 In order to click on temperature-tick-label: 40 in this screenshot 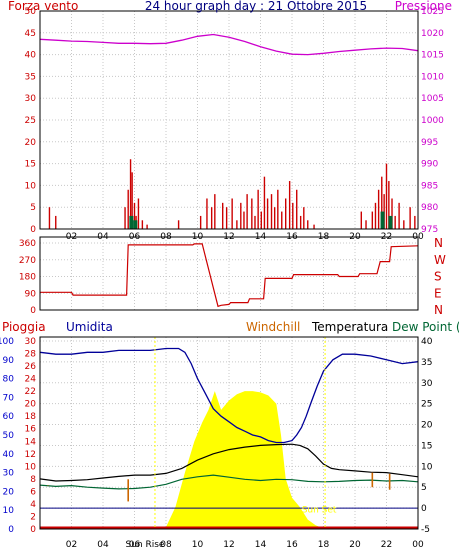, I will do `click(427, 342)`.